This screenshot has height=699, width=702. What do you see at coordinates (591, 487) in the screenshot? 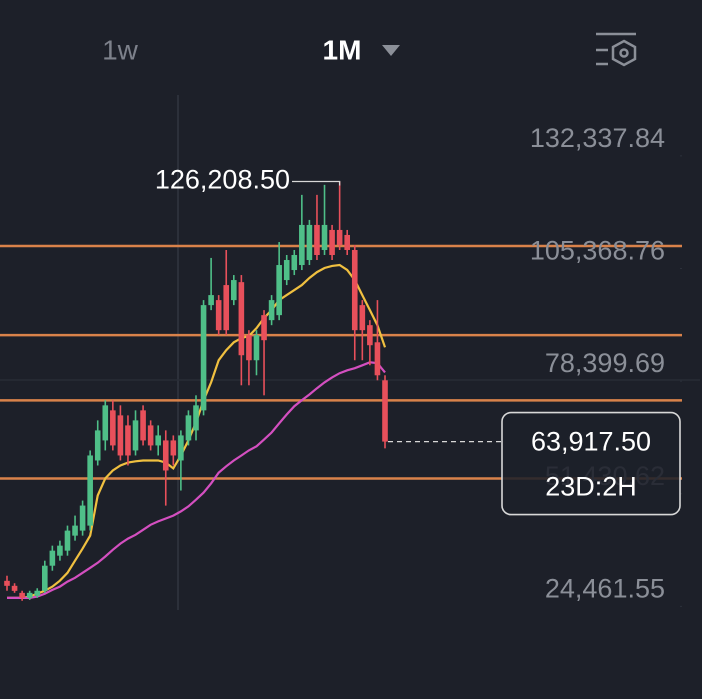
I see `countdown-label: 23D:2H` at bounding box center [591, 487].